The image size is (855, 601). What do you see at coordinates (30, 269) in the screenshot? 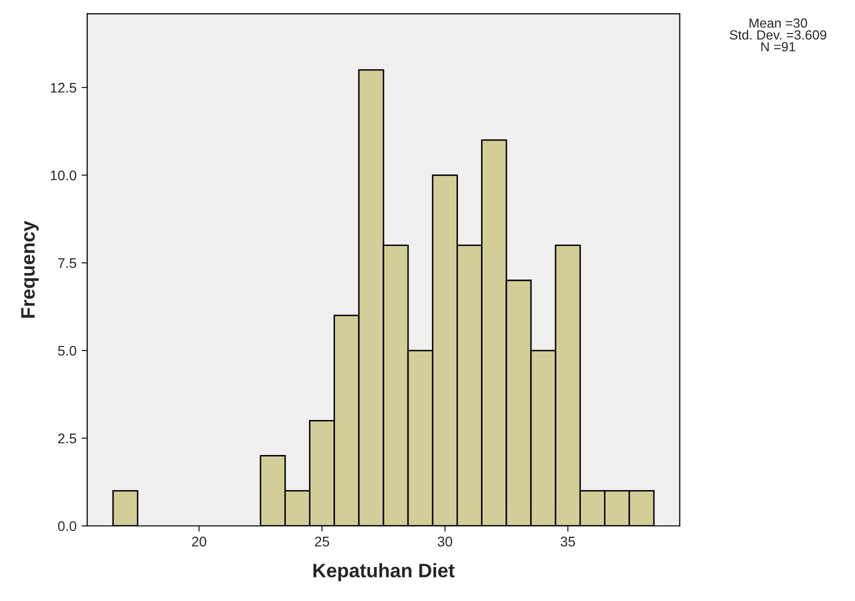
I see `y-axis-title: Frequency` at bounding box center [30, 269].